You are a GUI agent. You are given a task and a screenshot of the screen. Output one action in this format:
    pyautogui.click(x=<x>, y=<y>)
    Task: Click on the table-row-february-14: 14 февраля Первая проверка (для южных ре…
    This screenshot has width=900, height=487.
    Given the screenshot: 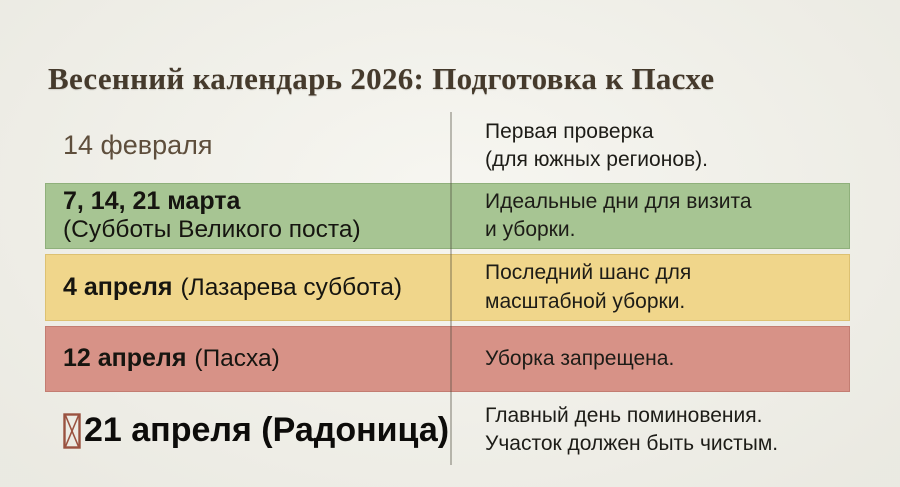 What is the action you would take?
    pyautogui.click(x=447, y=146)
    